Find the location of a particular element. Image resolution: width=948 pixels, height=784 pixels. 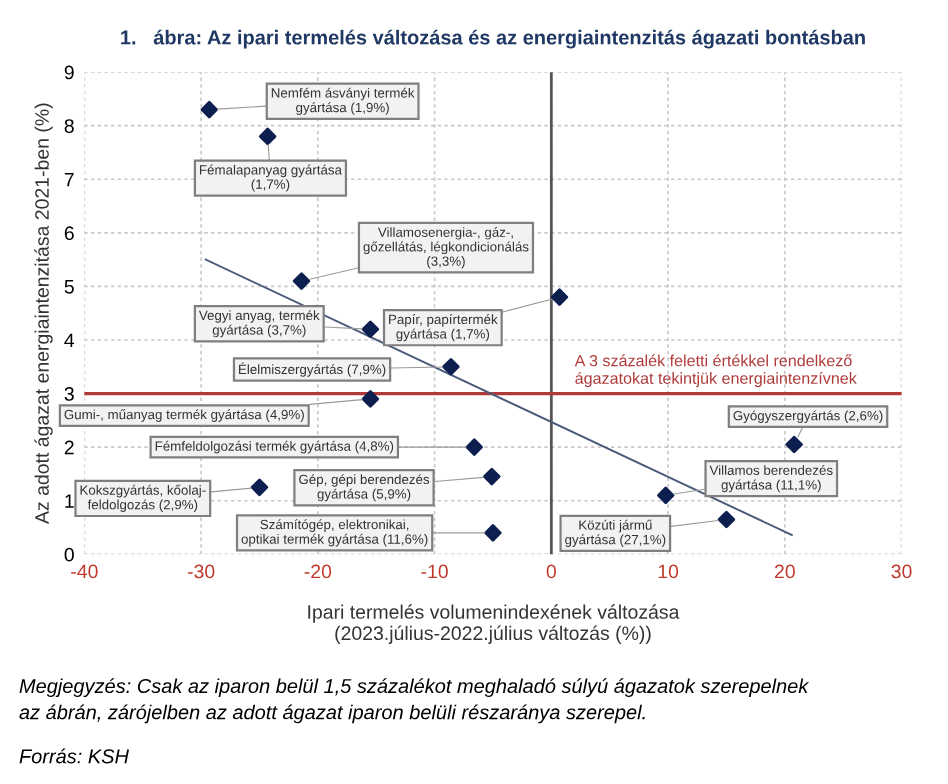

x-tick-label: -20 is located at coordinates (318, 571).